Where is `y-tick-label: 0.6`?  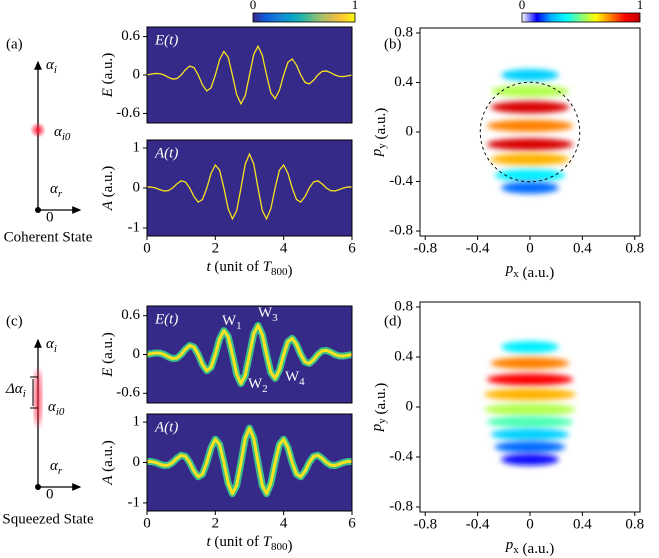
y-tick-label: 0.6 is located at coordinates (130, 315).